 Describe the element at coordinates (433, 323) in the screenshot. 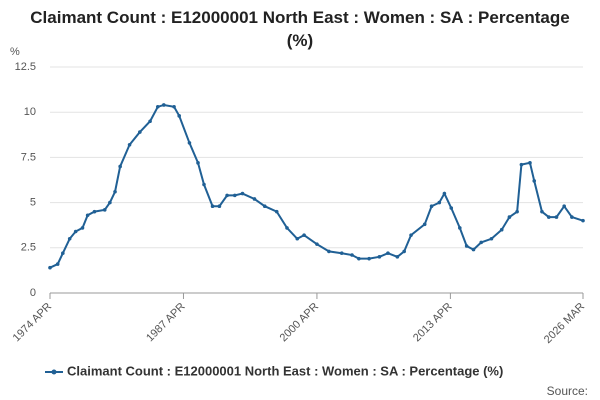

I see `x-tick-label: 2013 APR` at that location.